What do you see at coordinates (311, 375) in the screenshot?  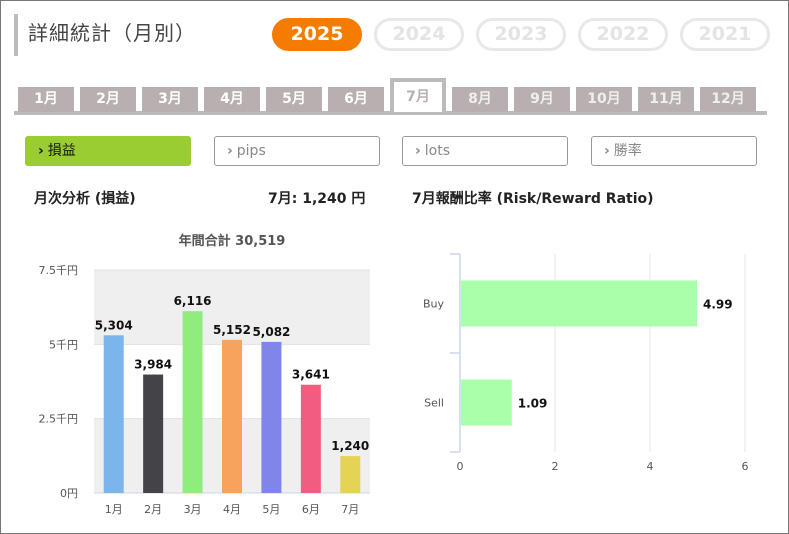 I see `bar-value-label: 3,641` at bounding box center [311, 375].